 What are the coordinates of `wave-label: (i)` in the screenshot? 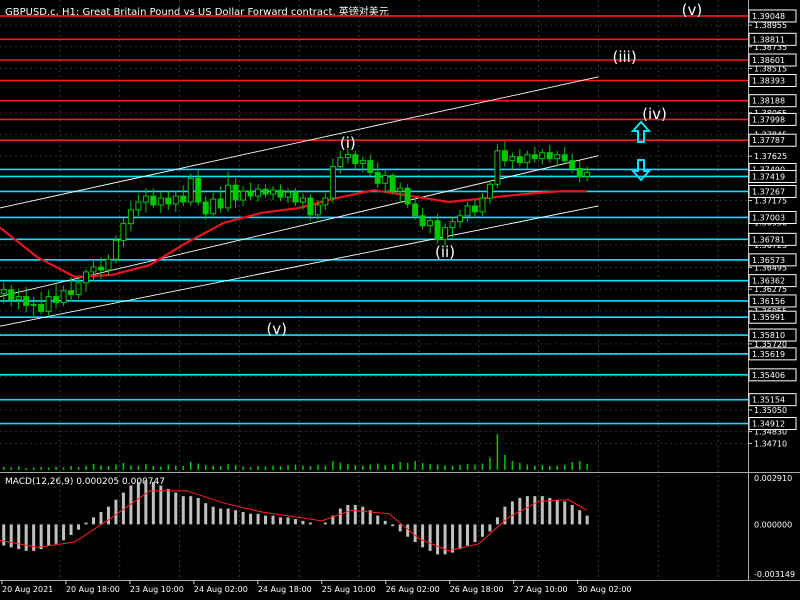 It's located at (348, 143).